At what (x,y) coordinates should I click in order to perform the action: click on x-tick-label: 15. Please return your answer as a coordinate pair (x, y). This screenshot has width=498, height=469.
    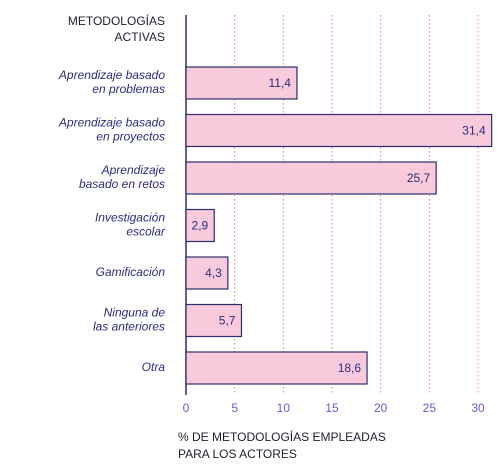
    Looking at the image, I should click on (332, 408).